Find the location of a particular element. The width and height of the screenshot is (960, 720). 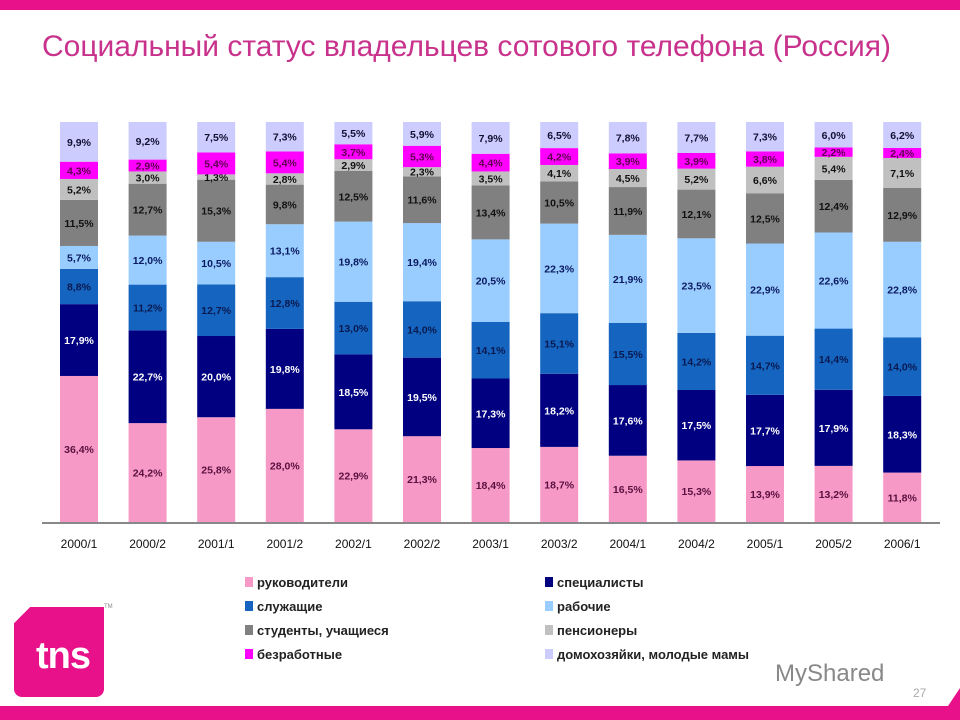

data-label: 22,6% is located at coordinates (834, 282).